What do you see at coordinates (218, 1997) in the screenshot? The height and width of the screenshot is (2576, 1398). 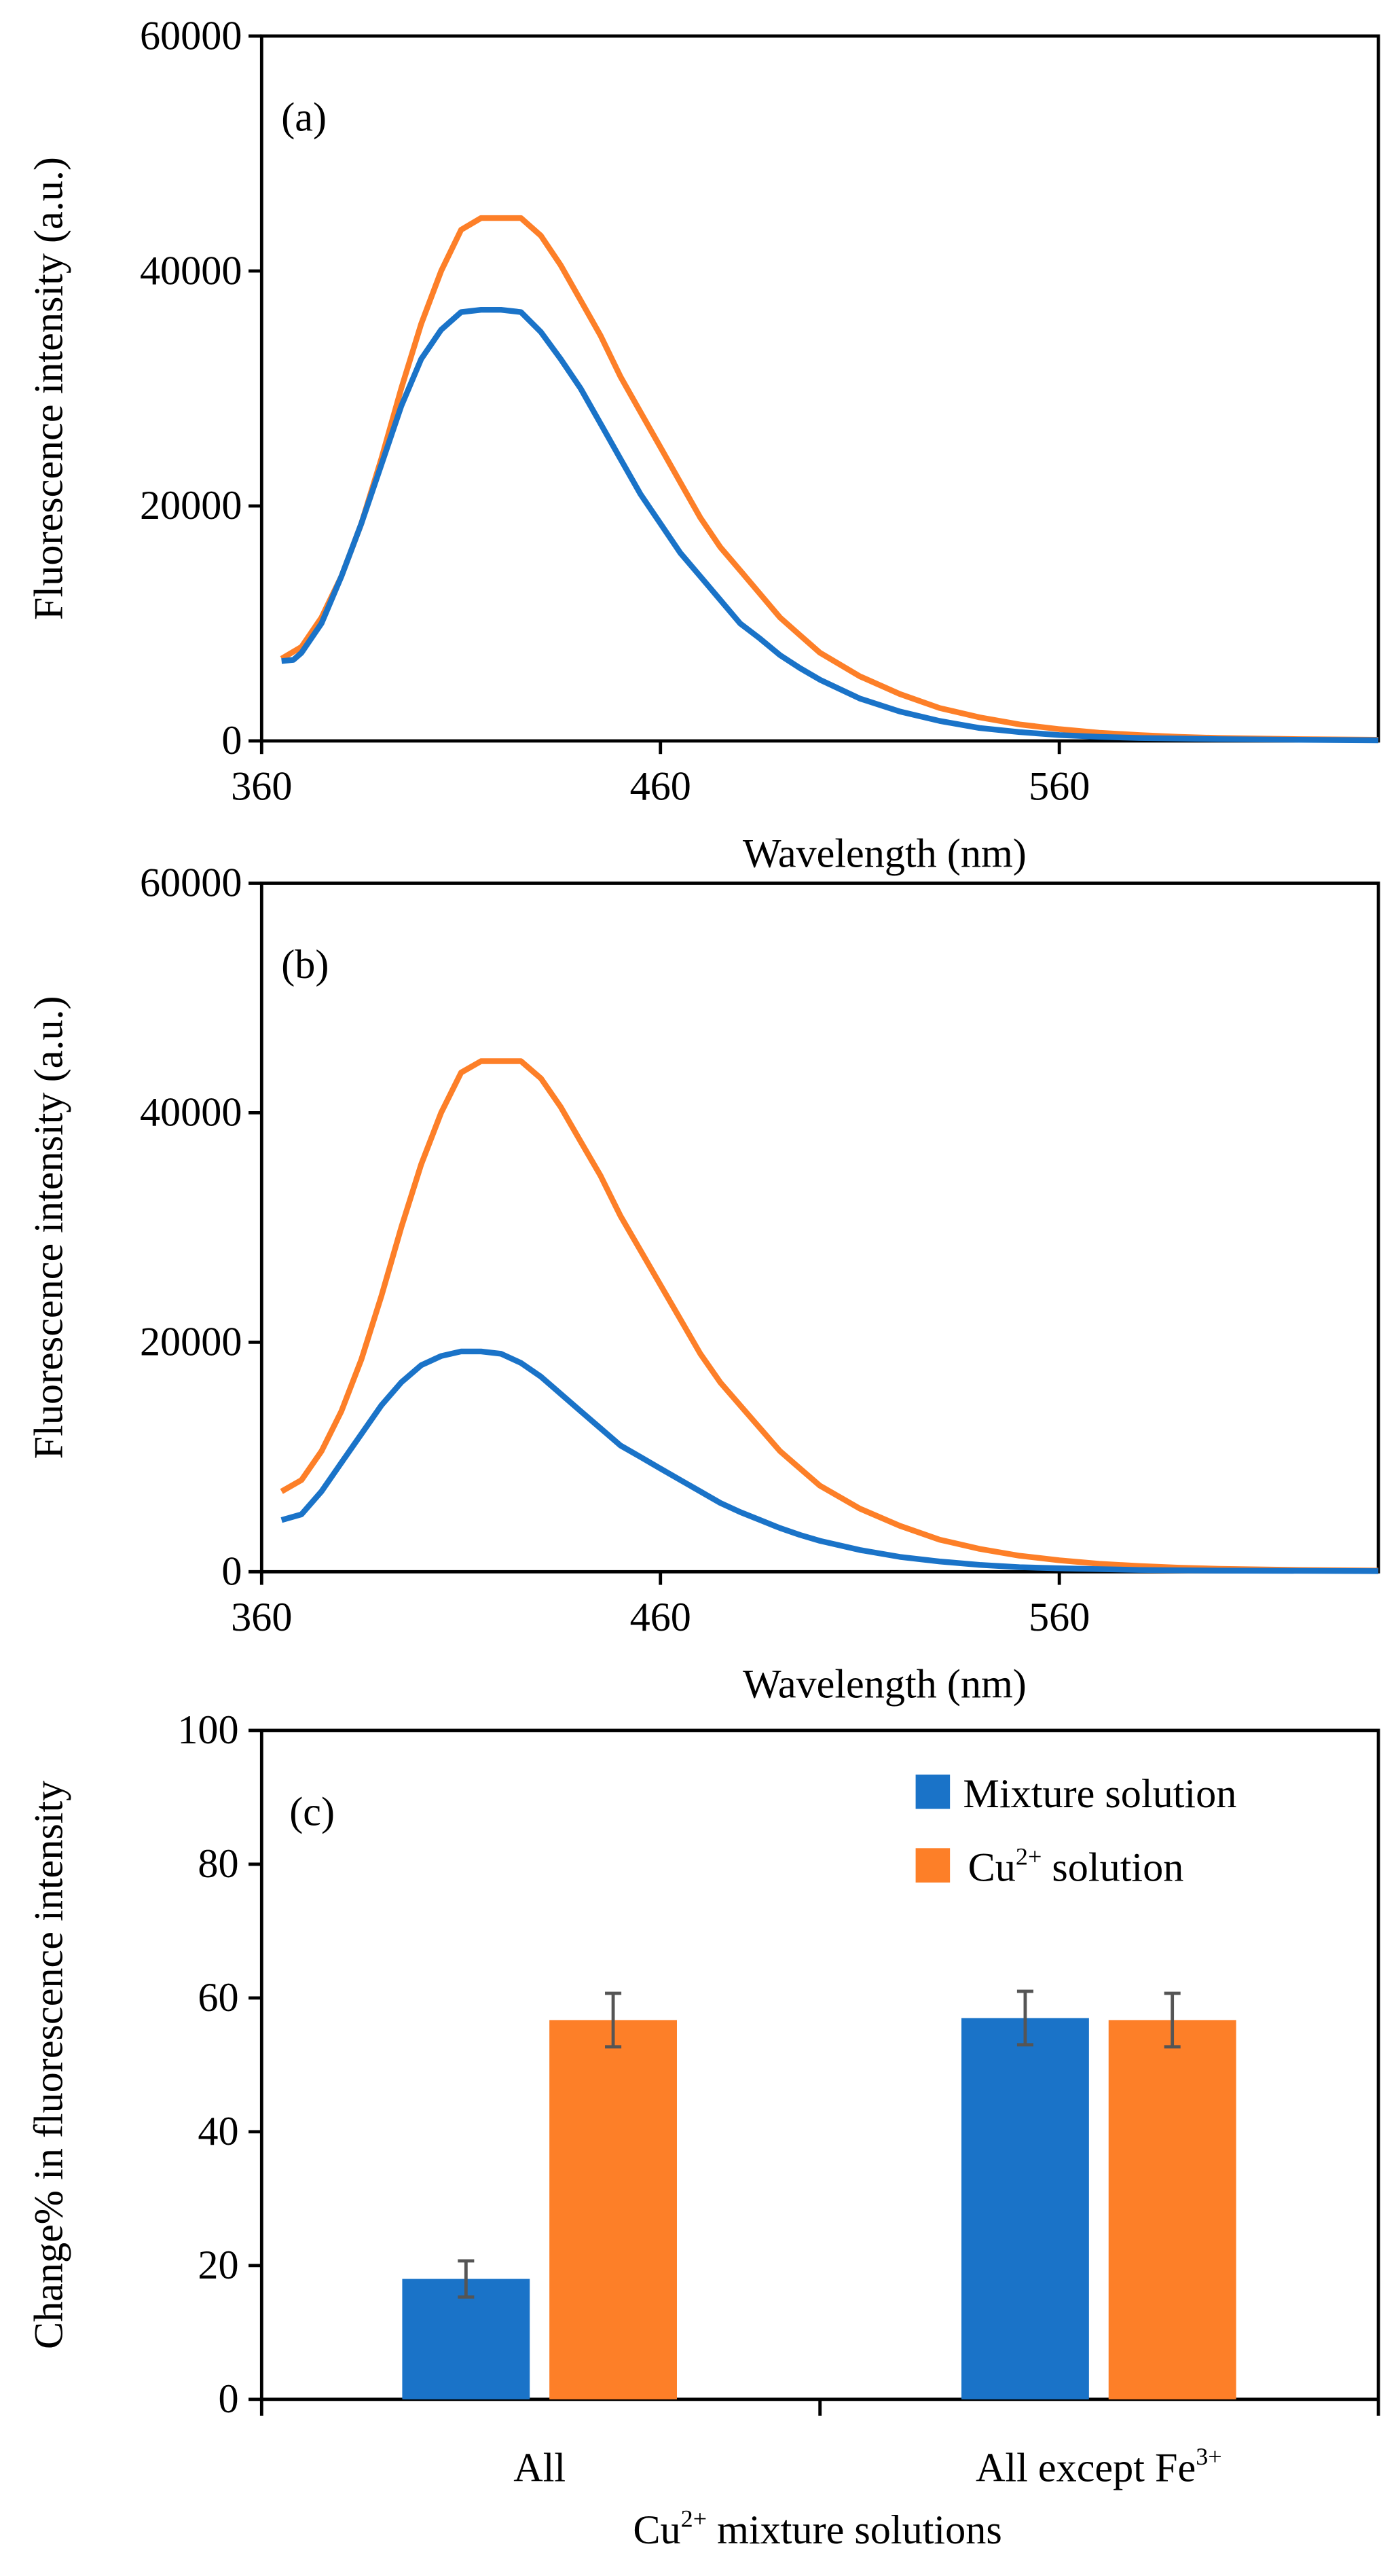 I see `y-tick-label: 60` at bounding box center [218, 1997].